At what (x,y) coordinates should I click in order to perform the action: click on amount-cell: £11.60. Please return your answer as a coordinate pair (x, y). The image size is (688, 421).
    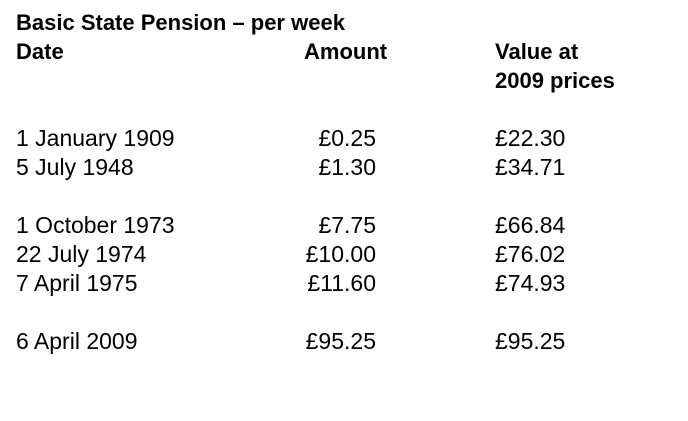
    Looking at the image, I should click on (341, 283).